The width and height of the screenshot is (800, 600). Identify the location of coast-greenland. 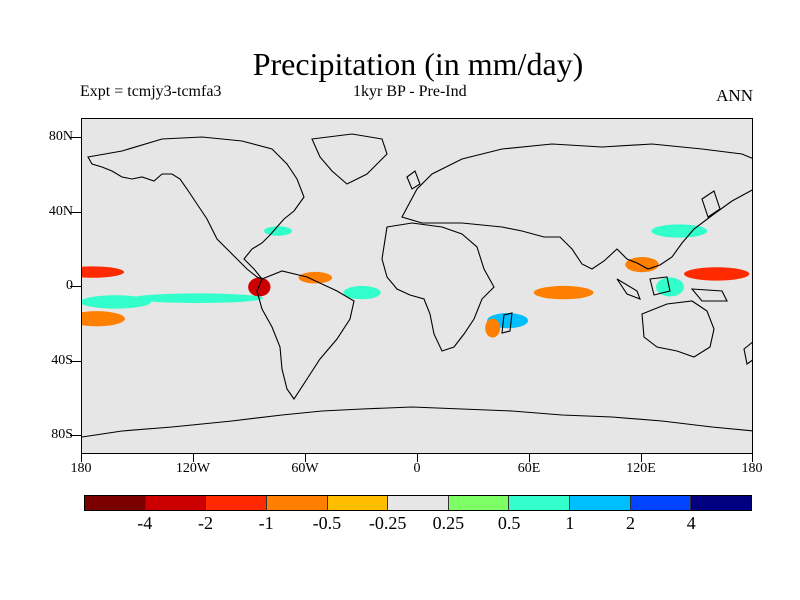
(349, 159).